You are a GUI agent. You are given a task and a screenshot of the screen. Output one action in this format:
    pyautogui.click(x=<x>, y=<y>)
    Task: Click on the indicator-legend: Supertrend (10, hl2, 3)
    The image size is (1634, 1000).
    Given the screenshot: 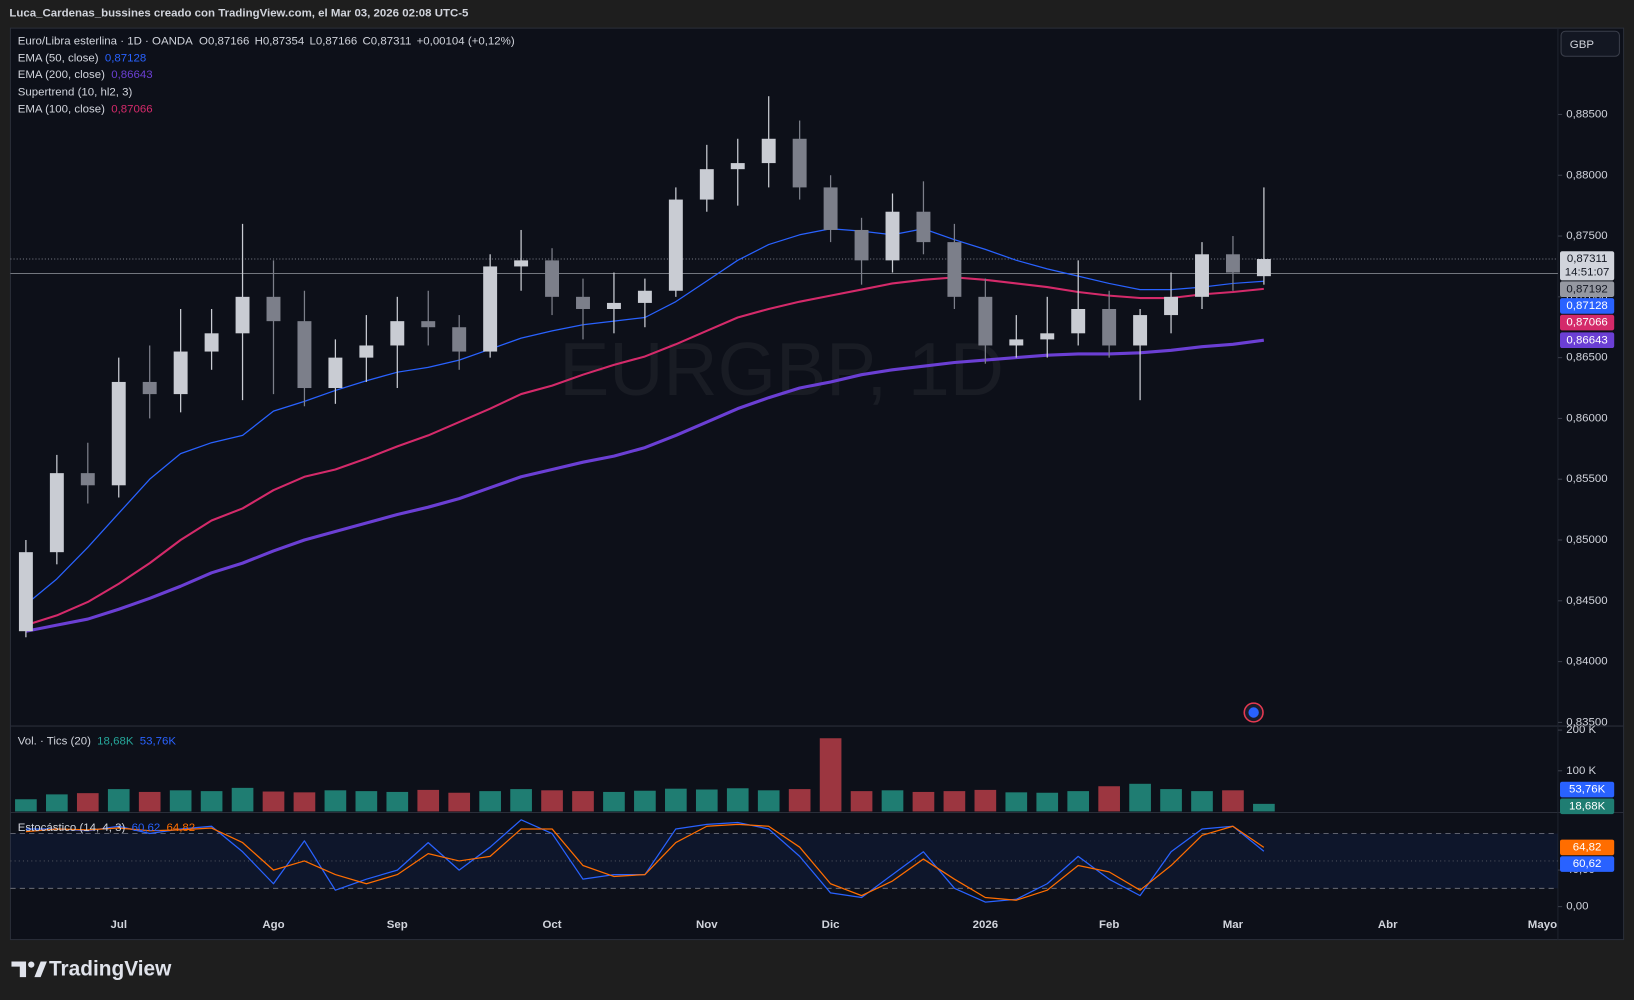 What is the action you would take?
    pyautogui.click(x=75, y=93)
    